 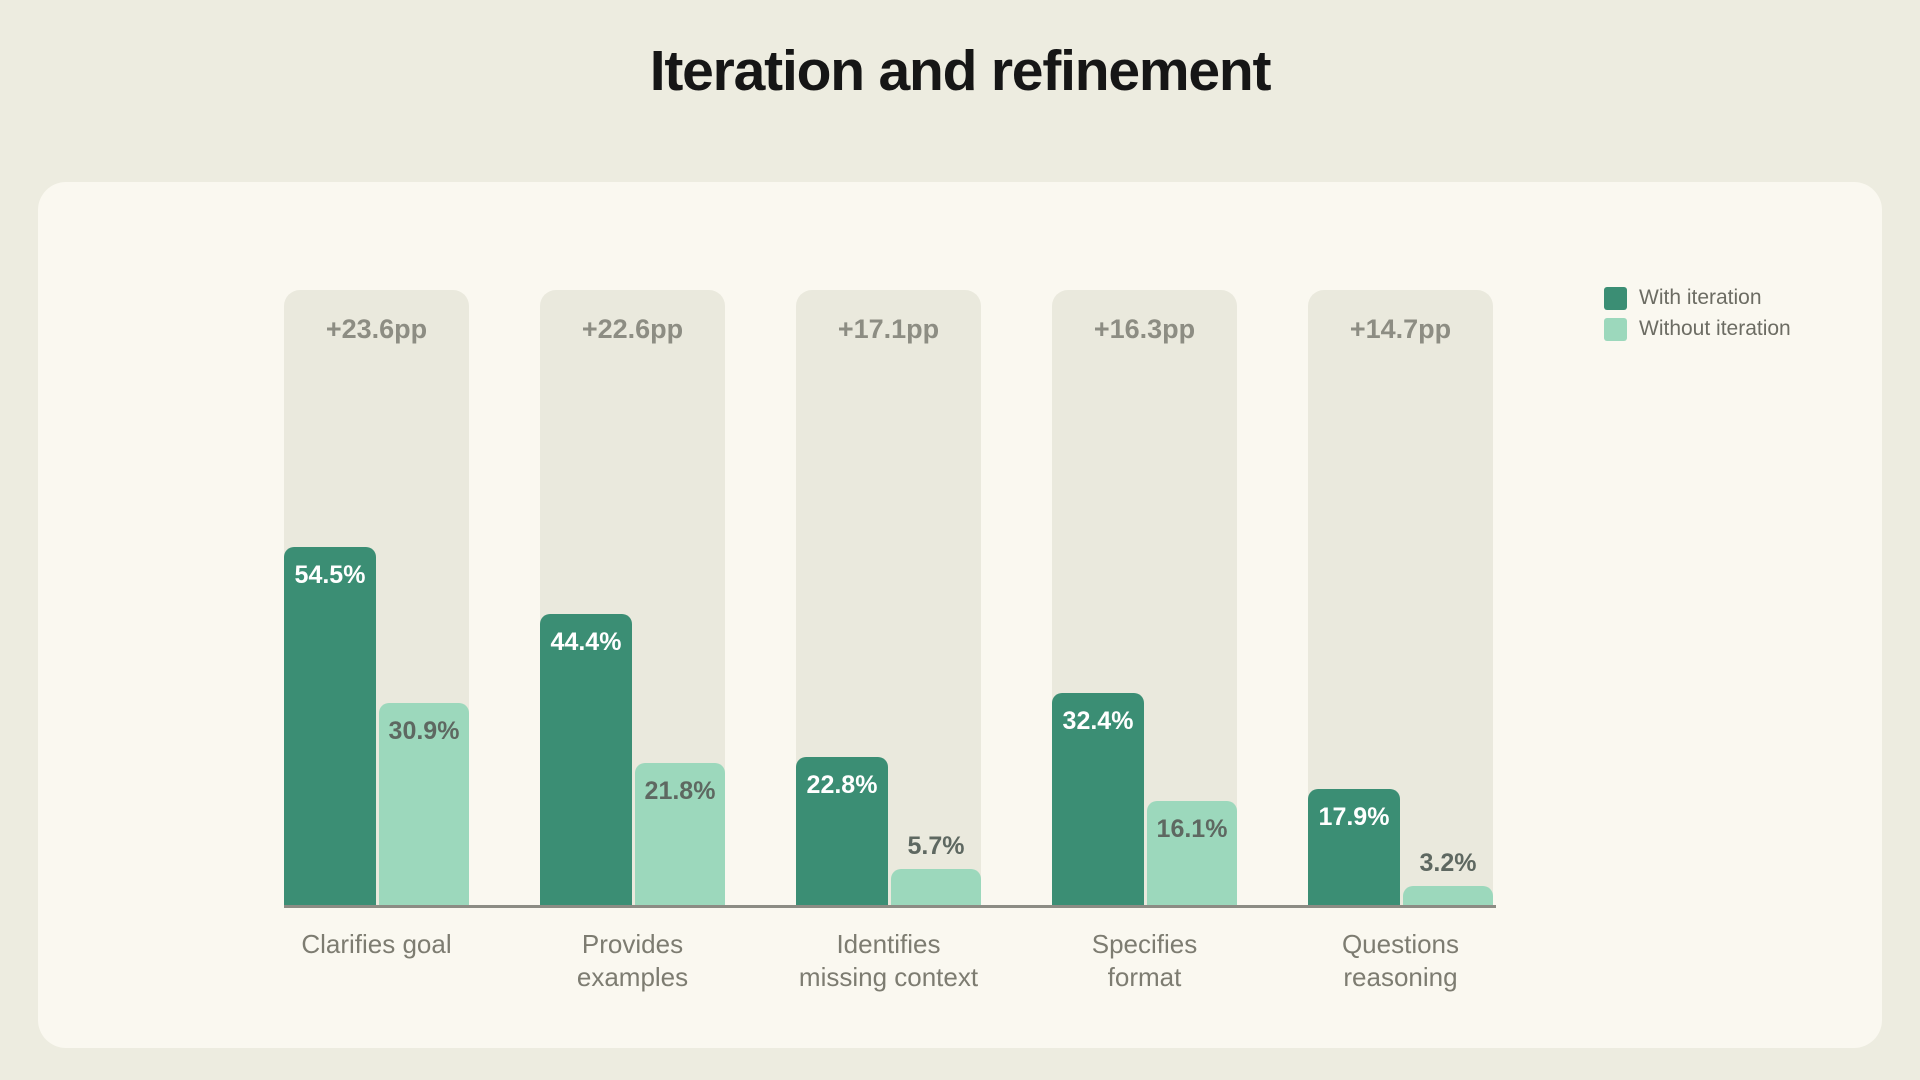 I want to click on delta-label: +17.1pp, so click(x=888, y=329).